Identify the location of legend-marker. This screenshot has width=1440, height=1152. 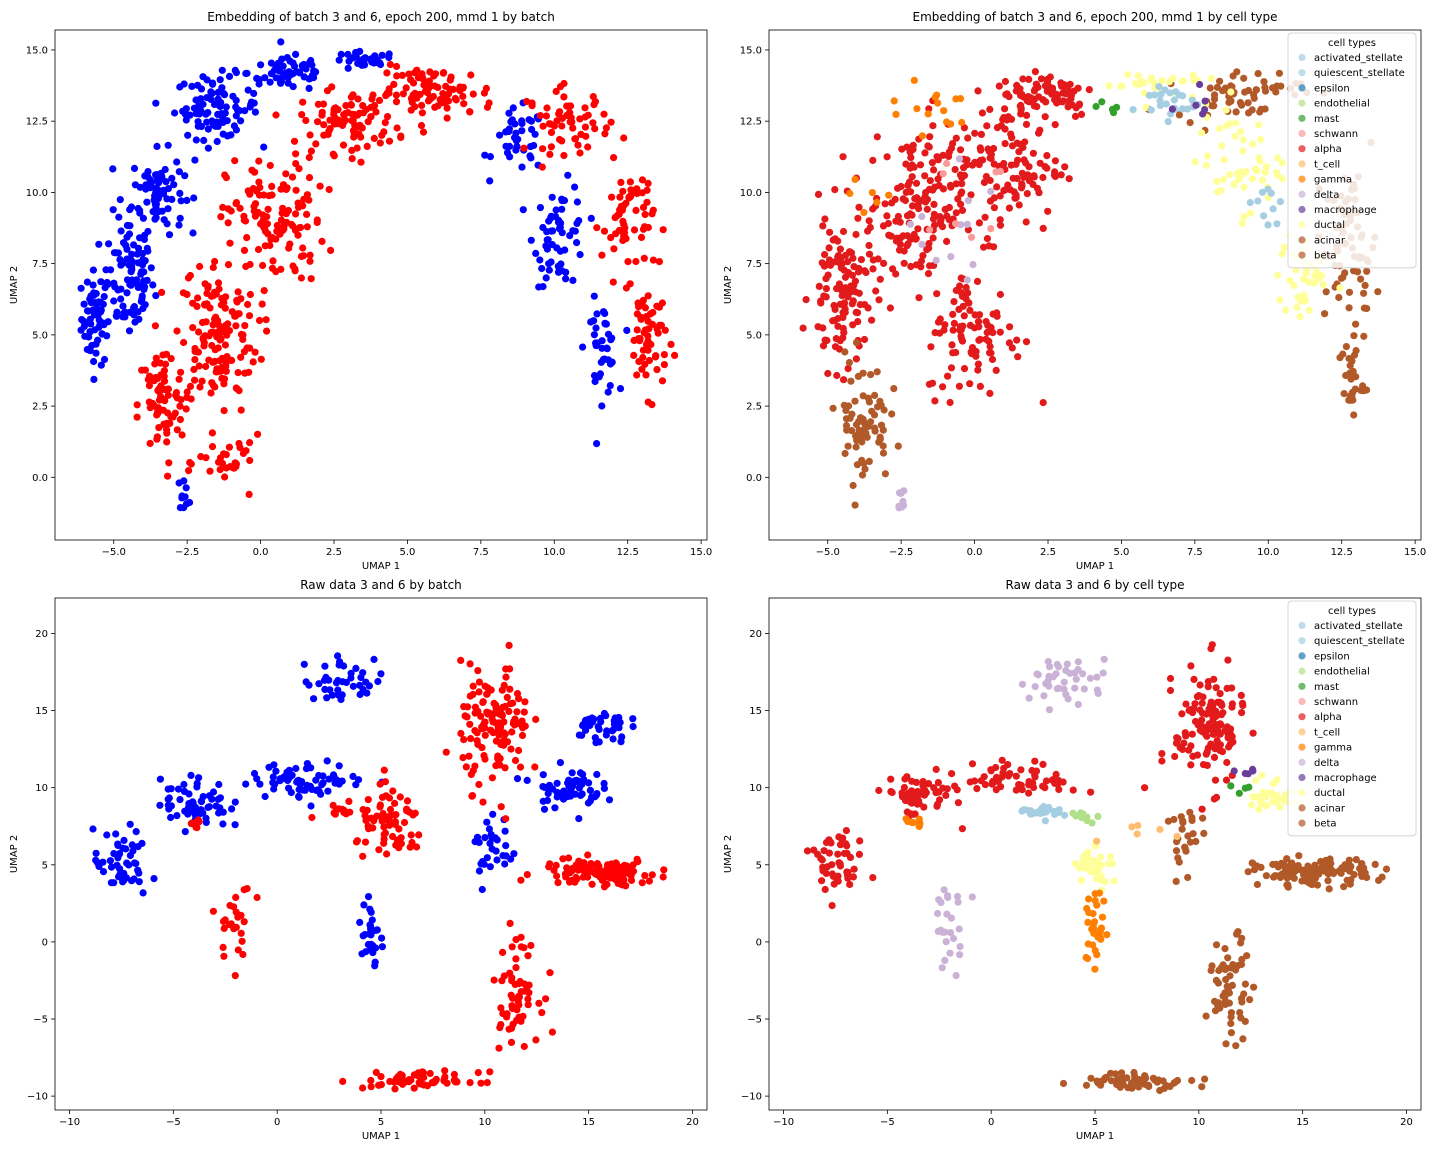
(1302, 625).